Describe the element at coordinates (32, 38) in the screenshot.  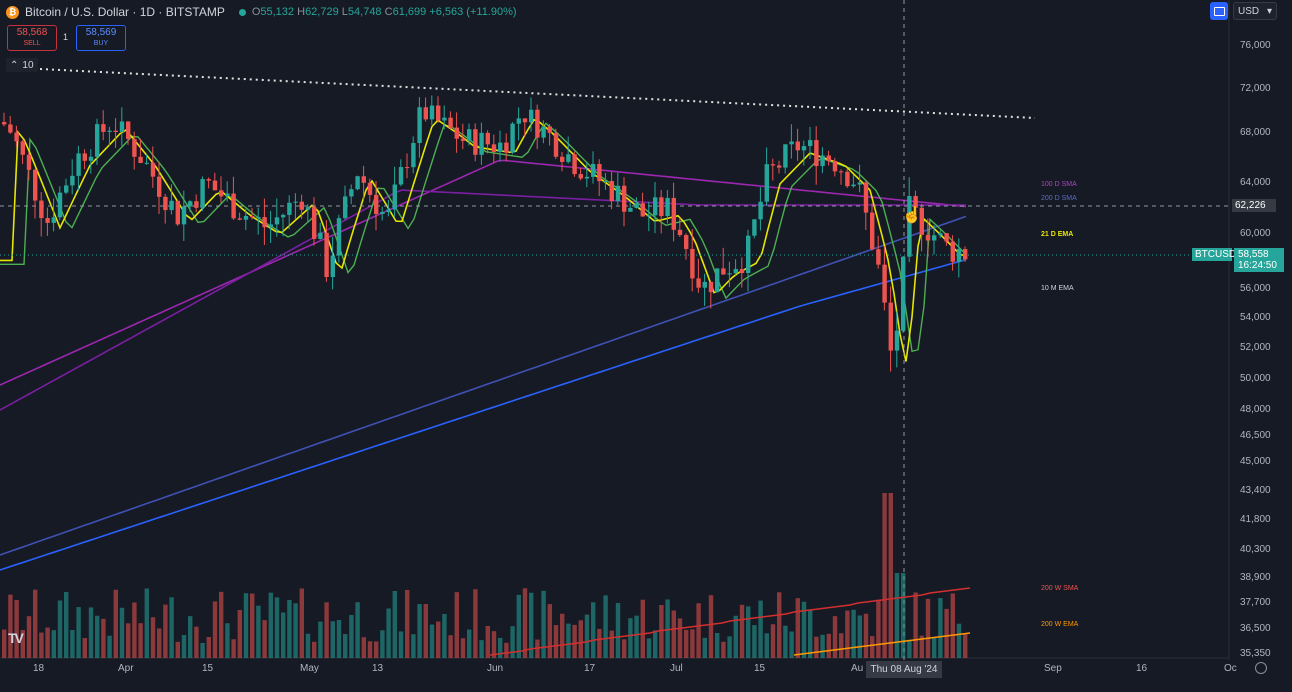
I see `sell-button: 58,568 SELL` at that location.